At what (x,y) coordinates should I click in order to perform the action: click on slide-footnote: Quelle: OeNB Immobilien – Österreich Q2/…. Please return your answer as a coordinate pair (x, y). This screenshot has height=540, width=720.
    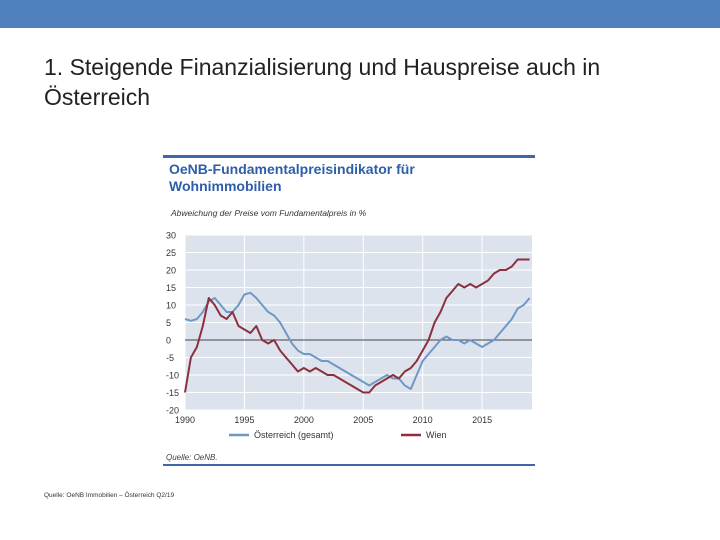
    Looking at the image, I should click on (109, 495).